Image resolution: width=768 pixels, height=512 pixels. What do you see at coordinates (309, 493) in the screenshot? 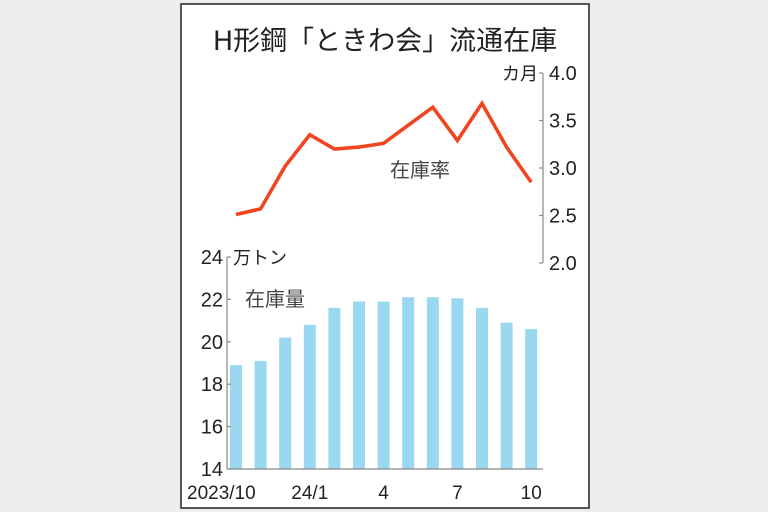
I see `x-tick-label: 24/1` at bounding box center [309, 493].